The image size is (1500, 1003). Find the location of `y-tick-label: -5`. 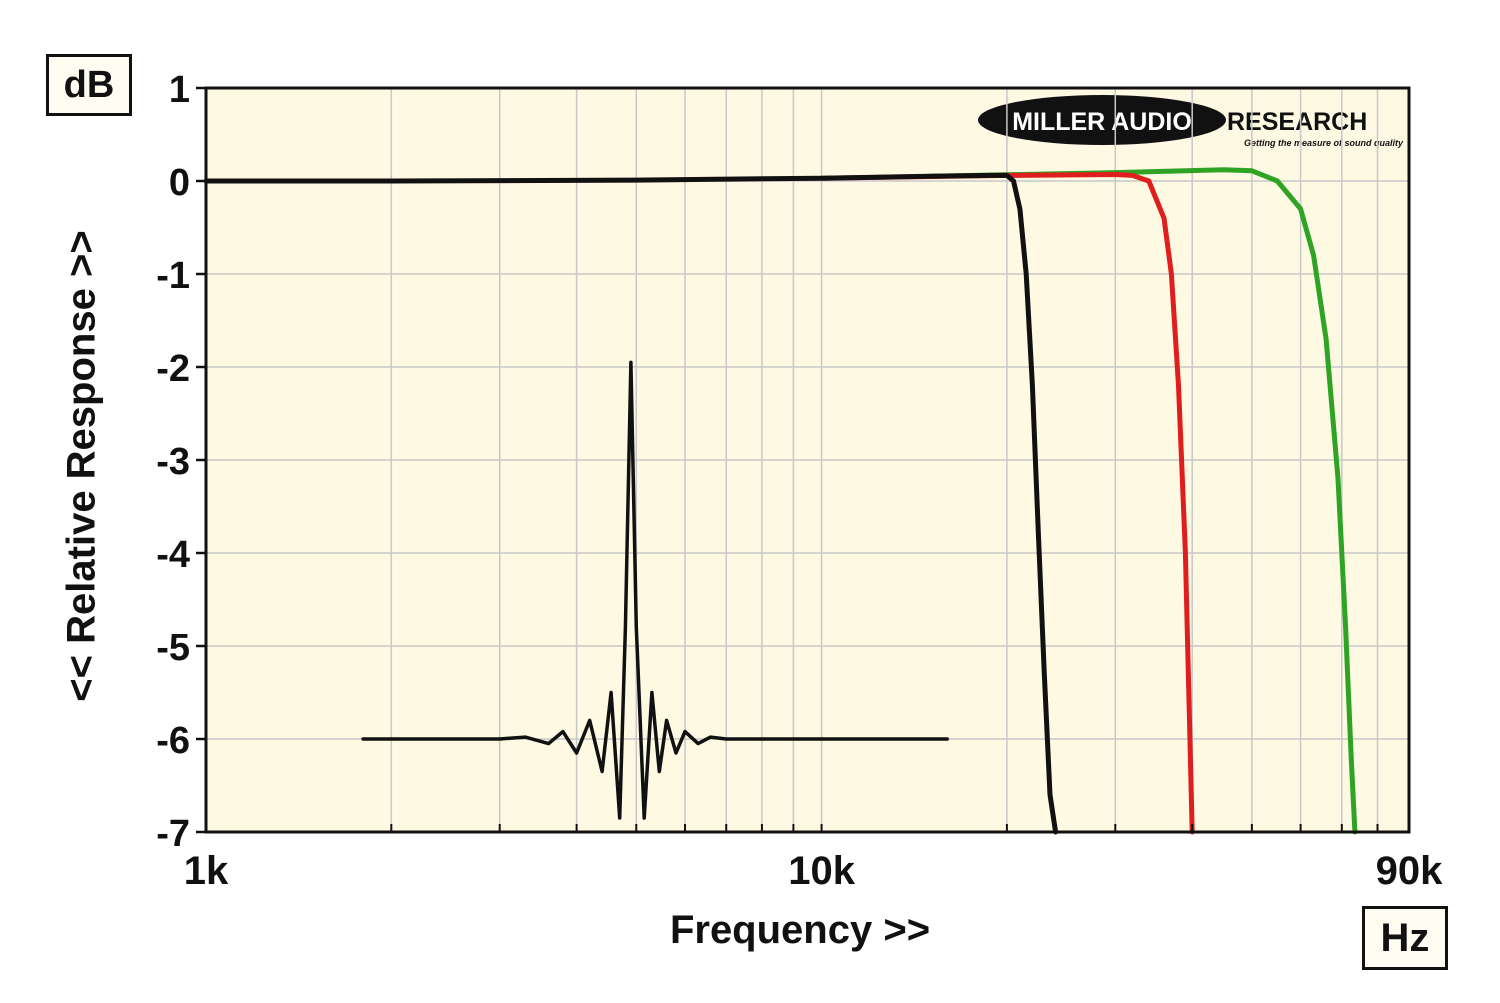

y-tick-label: -5 is located at coordinates (173, 648).